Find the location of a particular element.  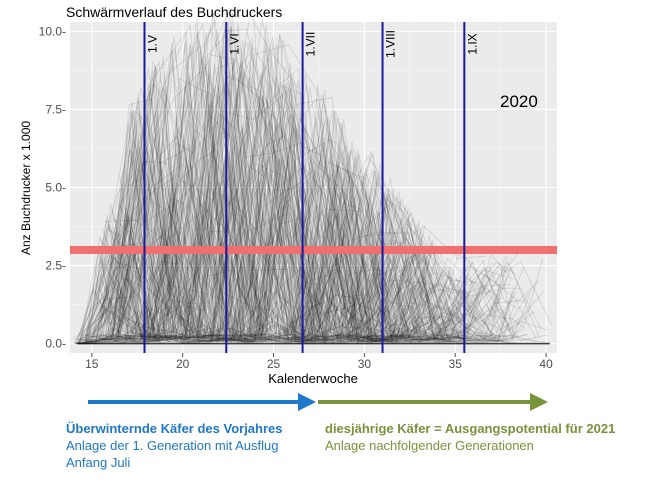

y-axis: 0.0- 2.5- 5.0- 7.5- 10.0- is located at coordinates (52, 187).